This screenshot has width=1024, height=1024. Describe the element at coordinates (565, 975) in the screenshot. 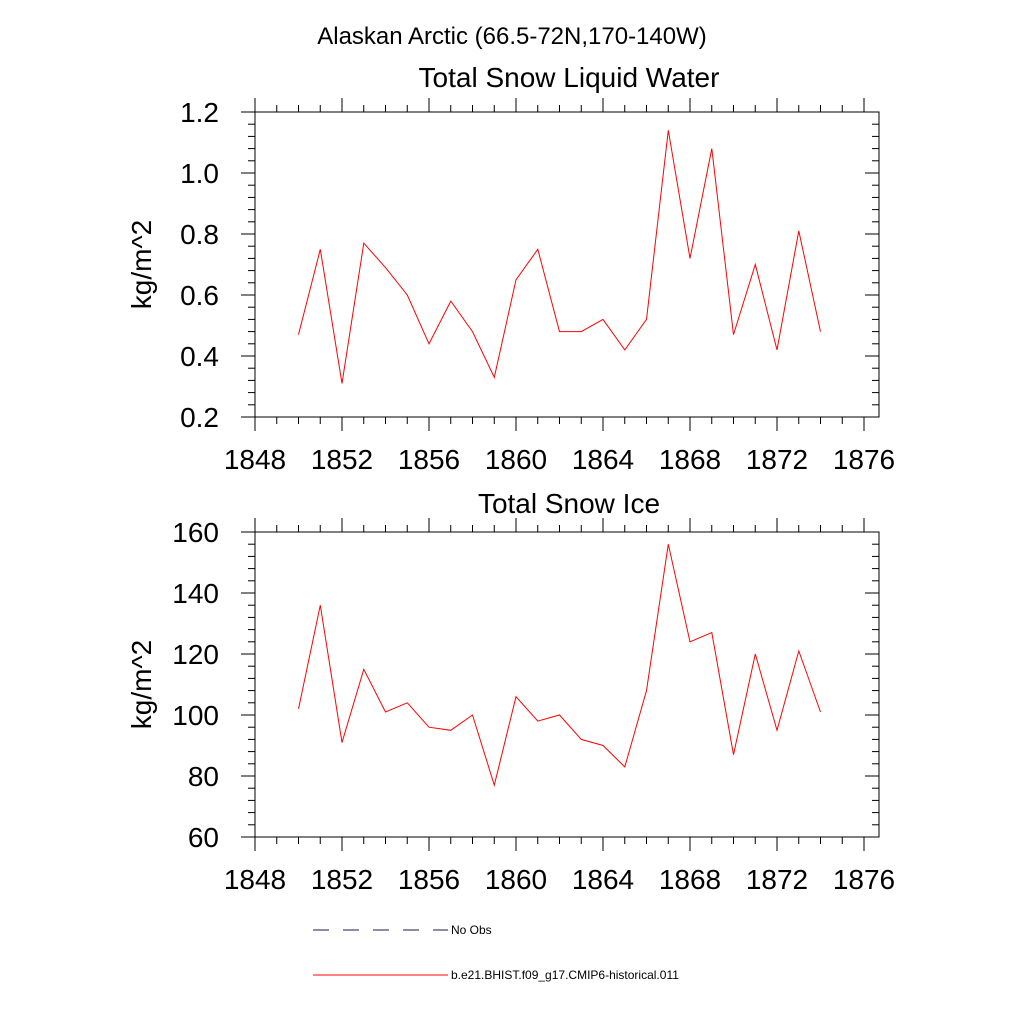

I see `legend-label-model-run: b.e21.BHIST.f09_g17.CMIP6-historical.011` at that location.